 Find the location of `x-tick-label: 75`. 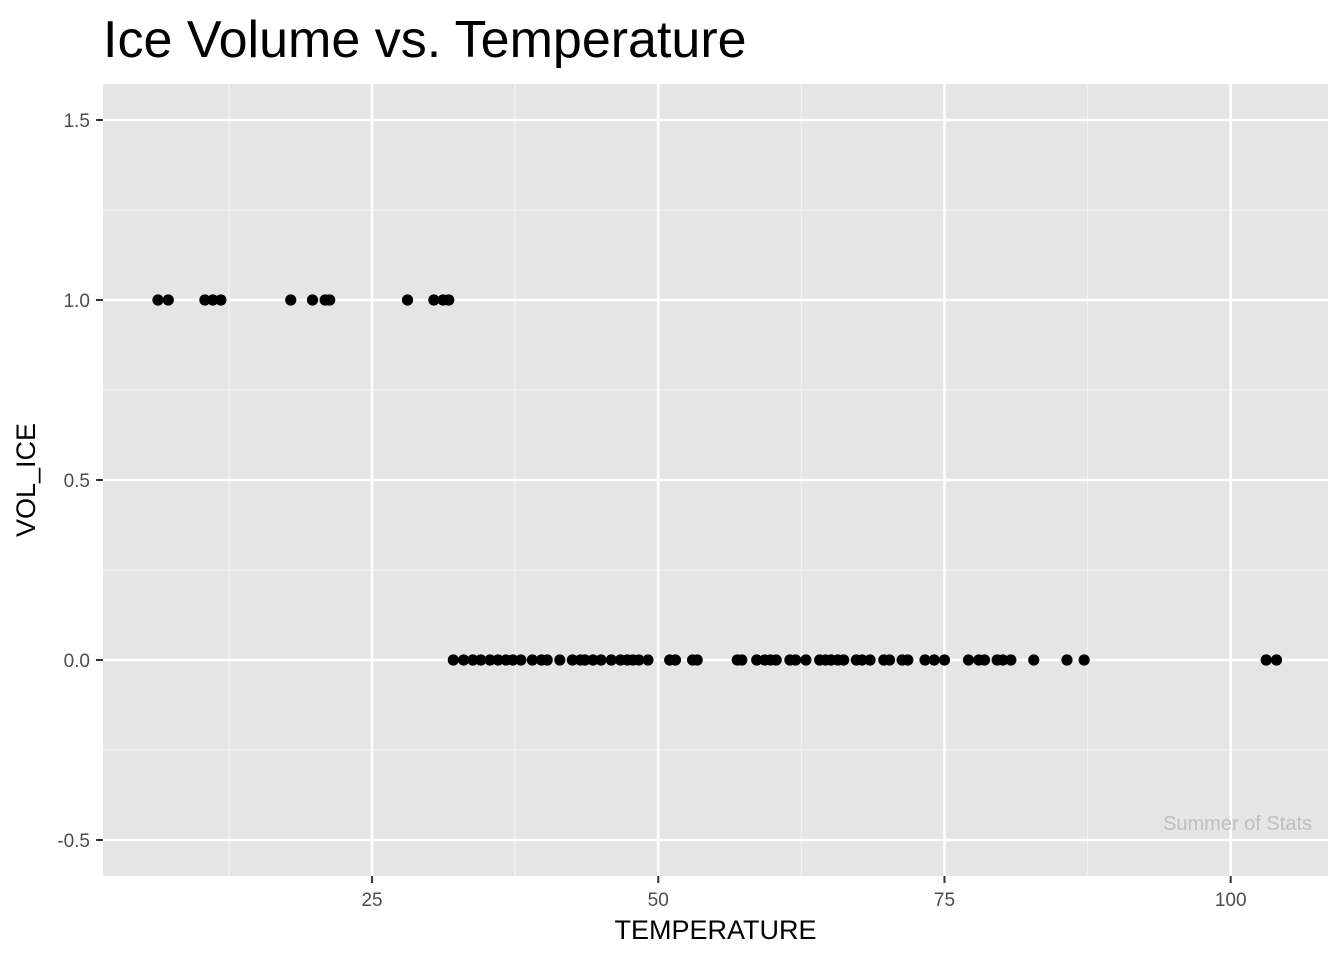

x-tick-label: 75 is located at coordinates (944, 900).